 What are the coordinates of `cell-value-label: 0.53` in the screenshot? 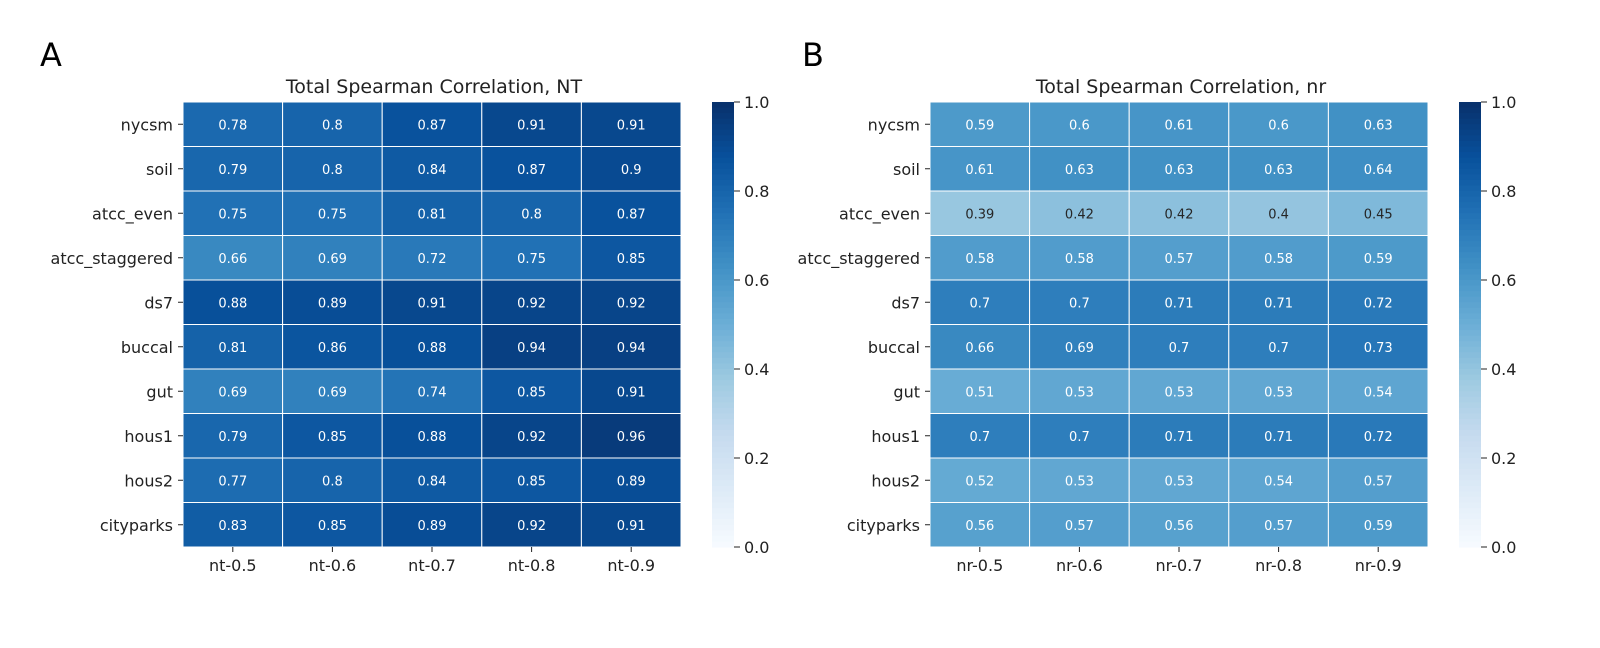 It's located at (1278, 392).